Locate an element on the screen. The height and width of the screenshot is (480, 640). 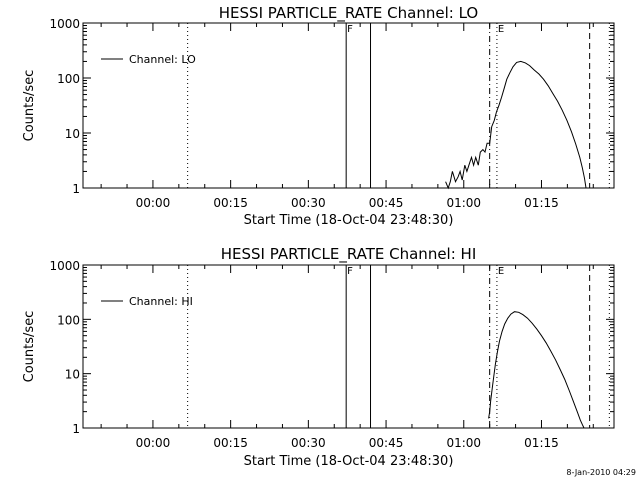
chart-title: HESSI PARTICLE_RATE Channel: LO is located at coordinates (348, 13).